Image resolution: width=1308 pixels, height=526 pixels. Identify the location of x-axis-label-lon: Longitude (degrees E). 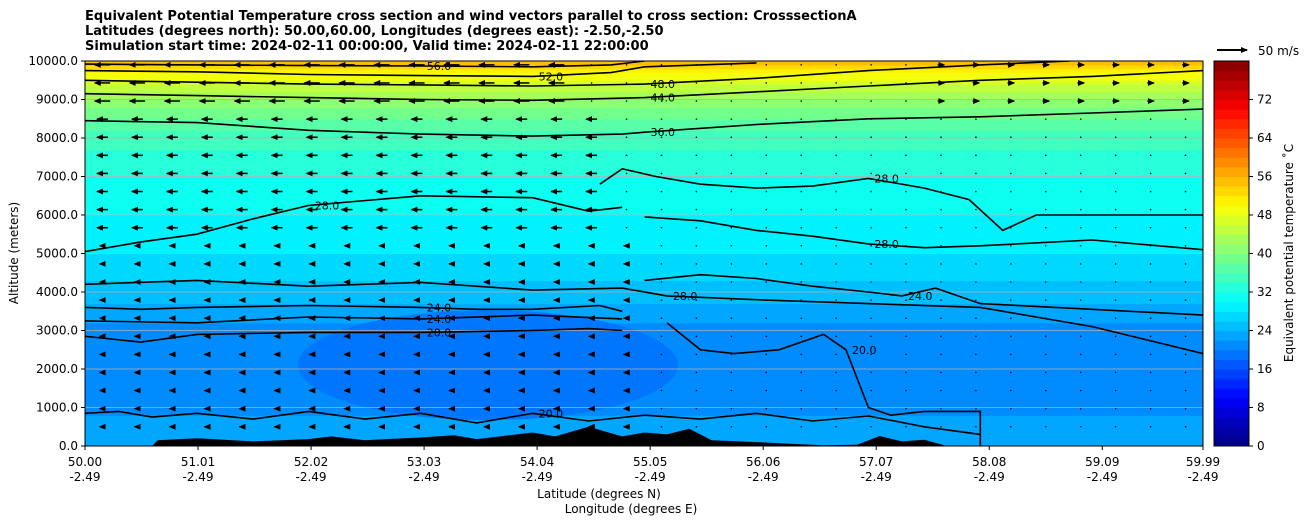
(631, 509).